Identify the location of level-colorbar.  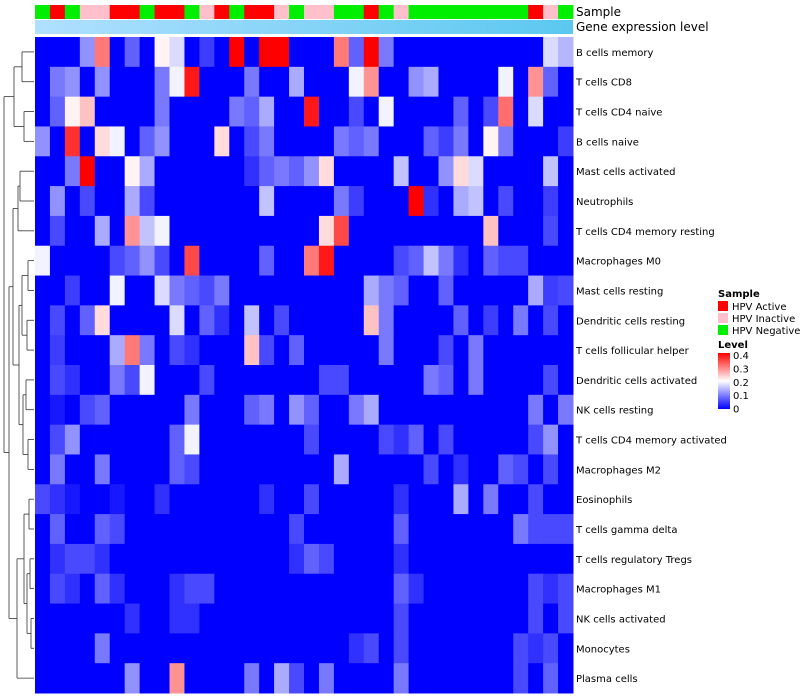
(724, 381).